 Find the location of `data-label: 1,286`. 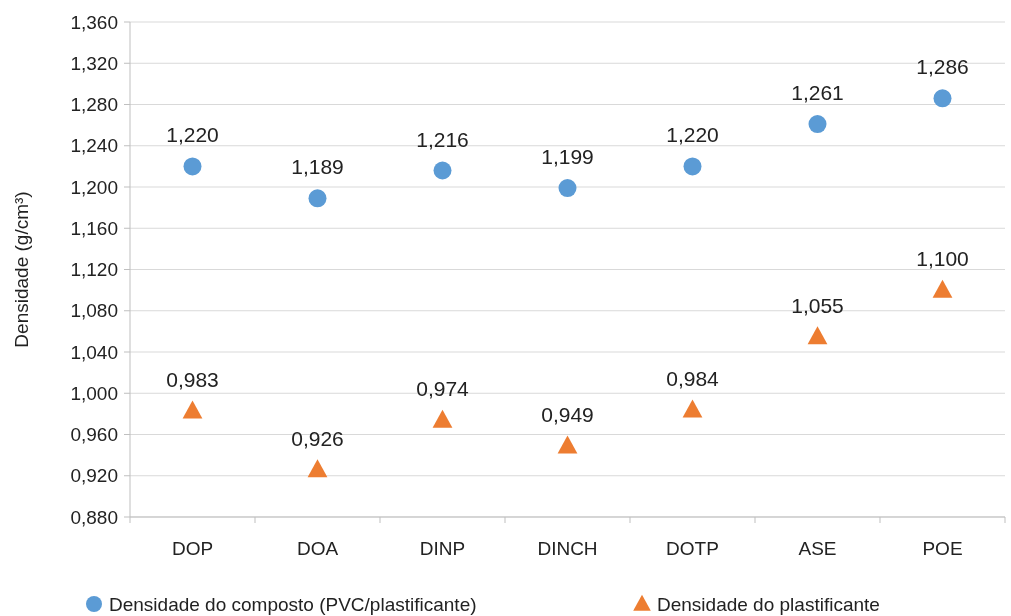

data-label: 1,286 is located at coordinates (942, 67).